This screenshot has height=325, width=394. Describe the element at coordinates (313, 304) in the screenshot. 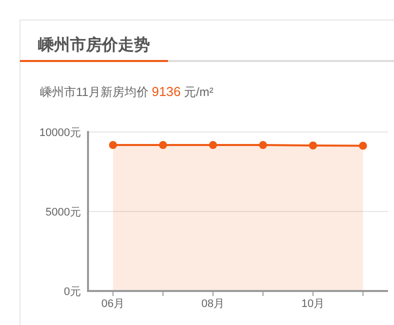

I see `x-tick-label: 10月` at that location.